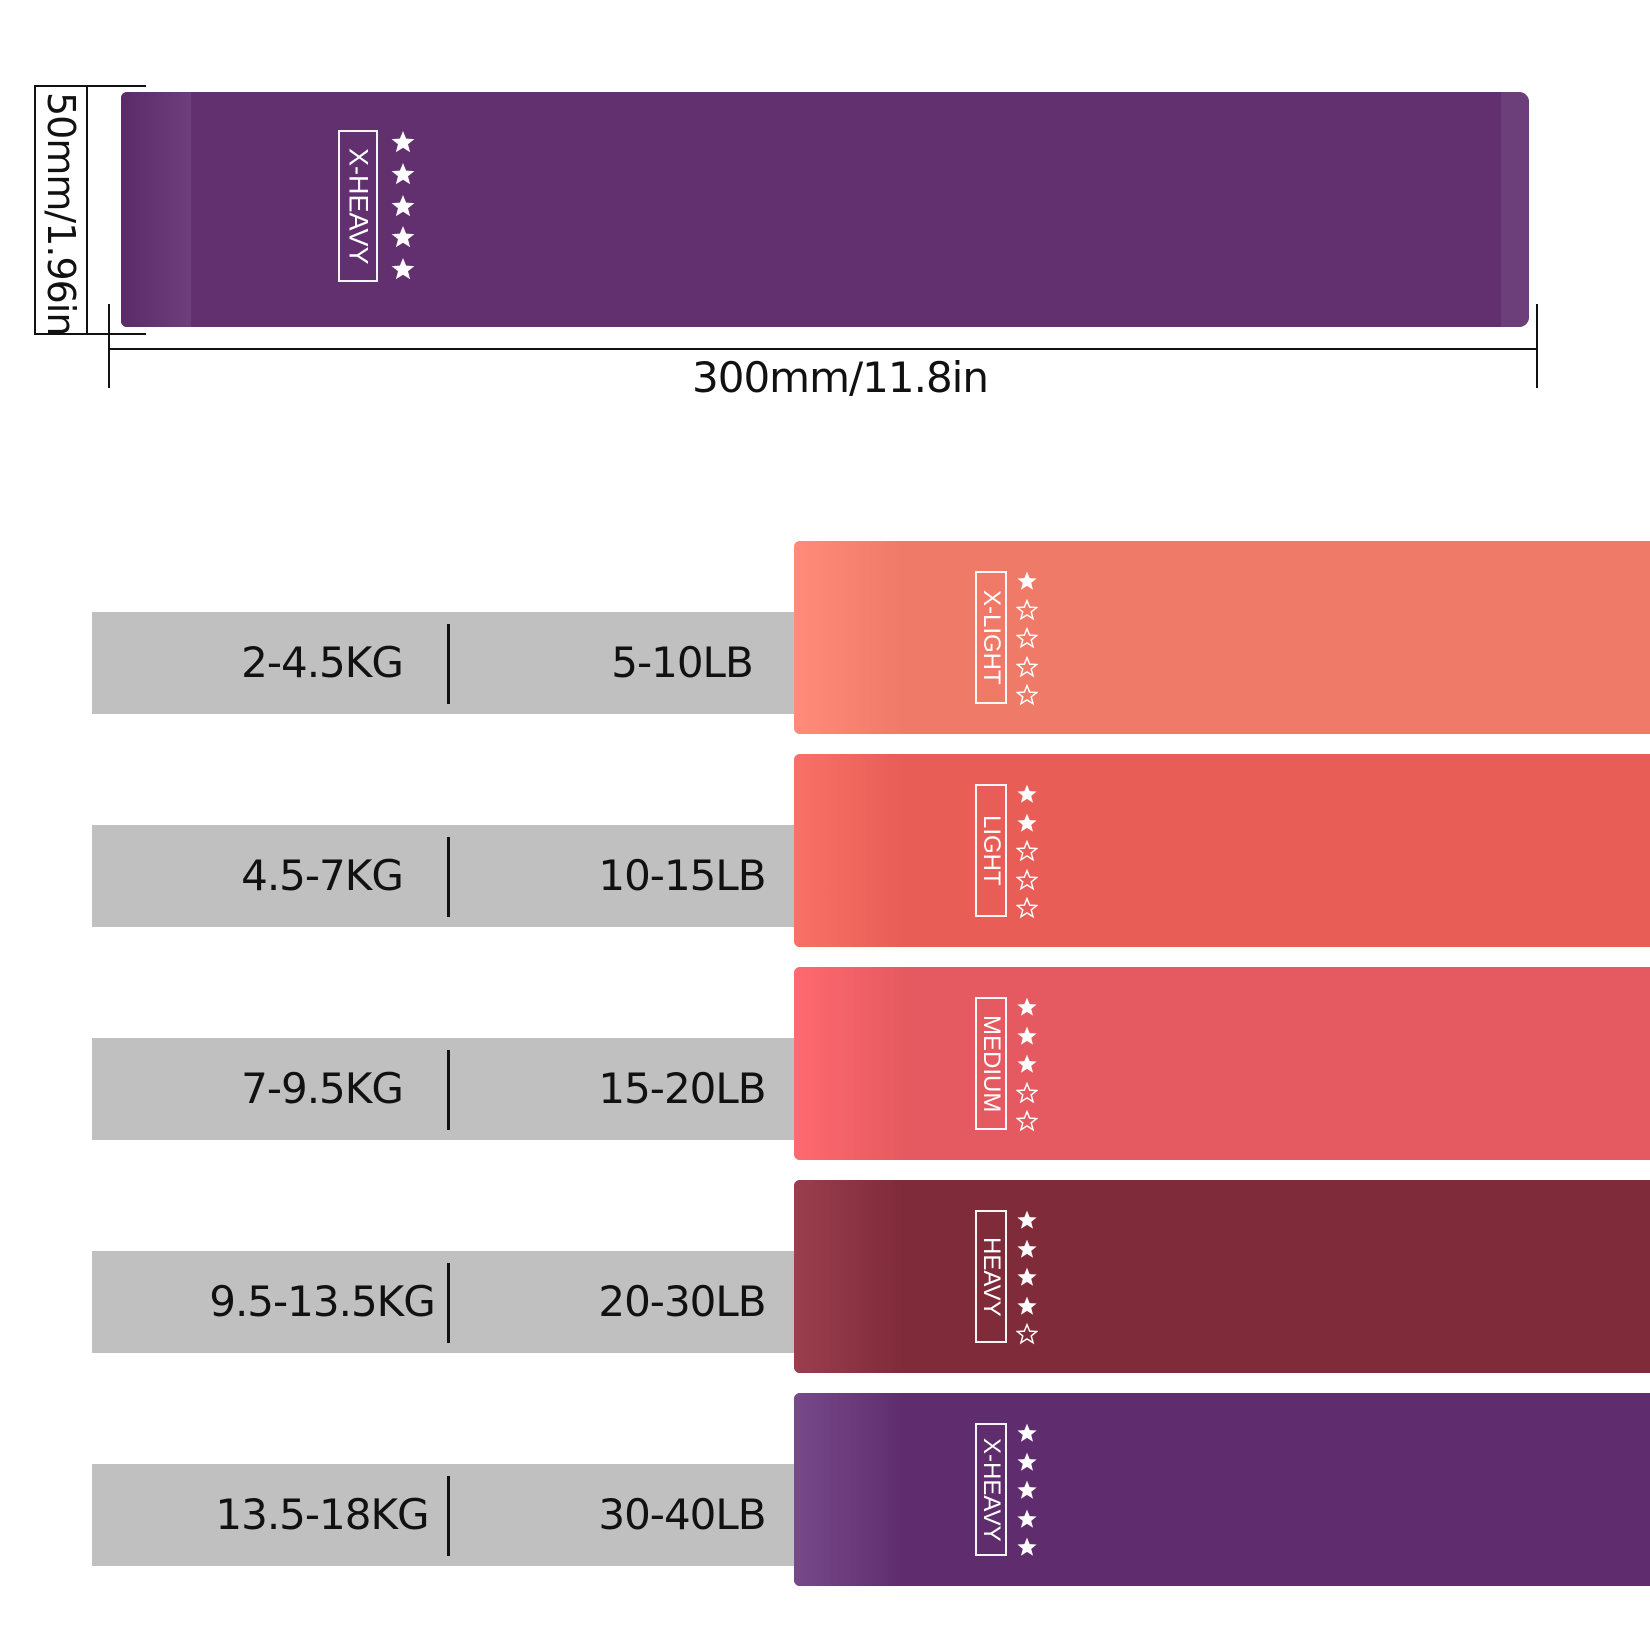 Image resolution: width=1650 pixels, height=1650 pixels. Describe the element at coordinates (322, 875) in the screenshot. I see `weight-range-kg: 4.5-7KG` at that location.